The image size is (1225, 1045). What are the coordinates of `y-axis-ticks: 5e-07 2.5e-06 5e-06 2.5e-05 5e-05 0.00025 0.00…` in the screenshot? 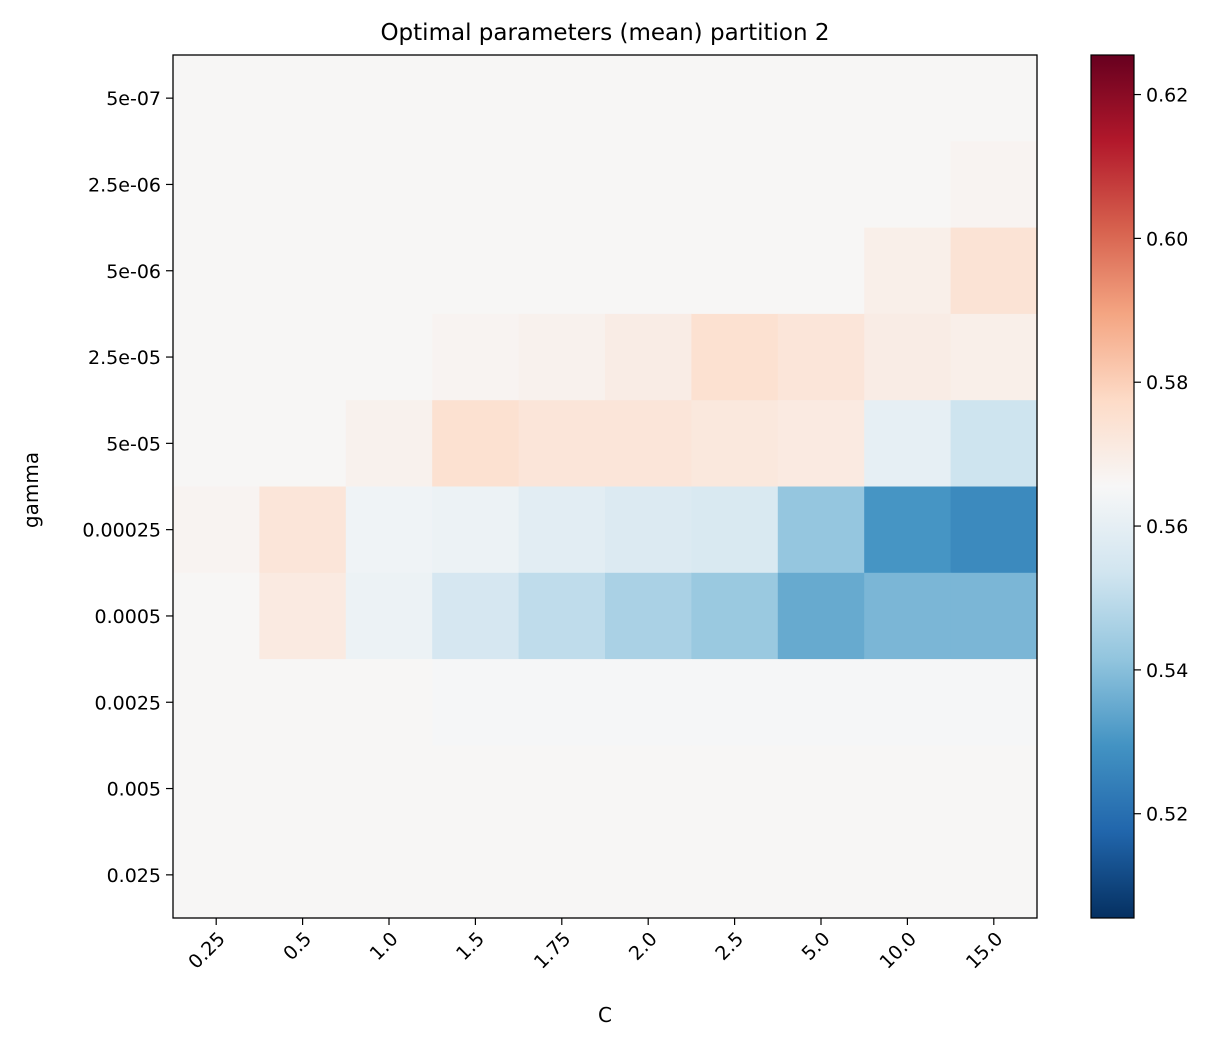 It's located at (127, 487).